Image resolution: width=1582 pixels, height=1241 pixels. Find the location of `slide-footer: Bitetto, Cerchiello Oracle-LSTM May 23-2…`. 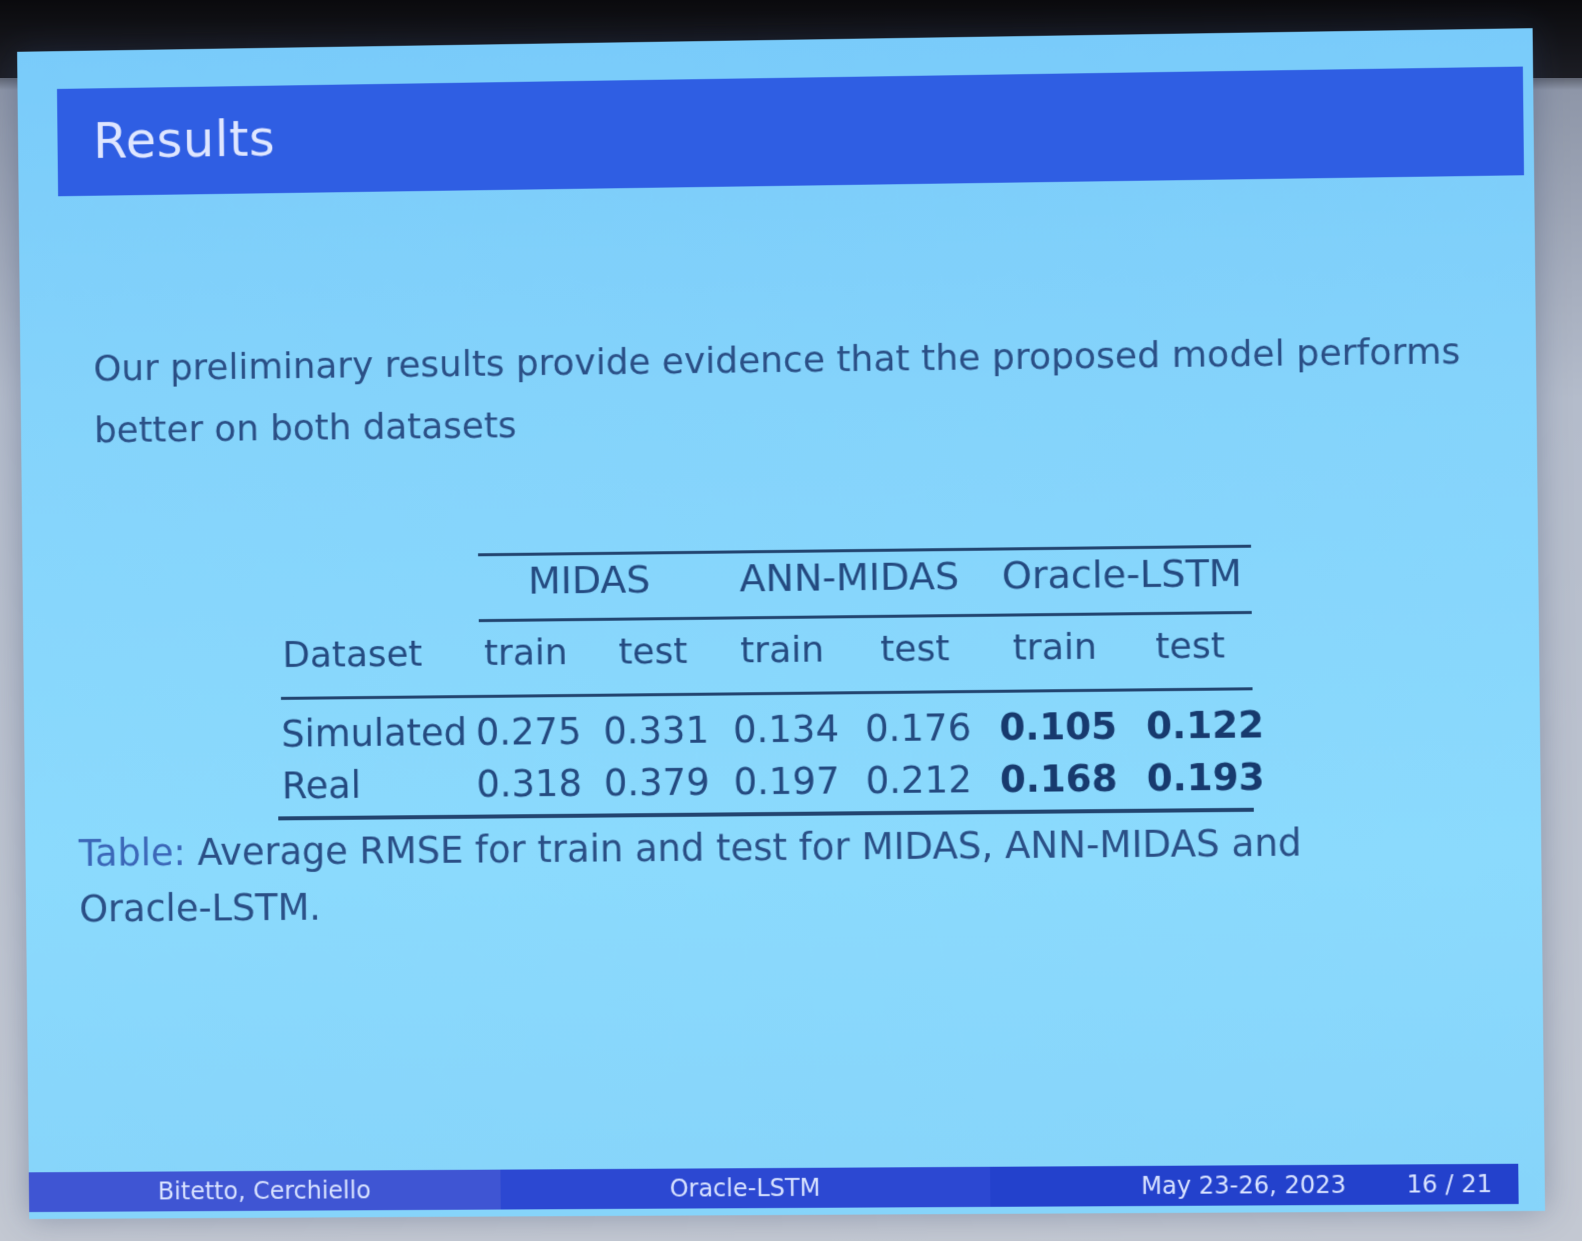

slide-footer: Bitetto, Cerchiello Oracle-LSTM May 23-2… is located at coordinates (773, 1188).